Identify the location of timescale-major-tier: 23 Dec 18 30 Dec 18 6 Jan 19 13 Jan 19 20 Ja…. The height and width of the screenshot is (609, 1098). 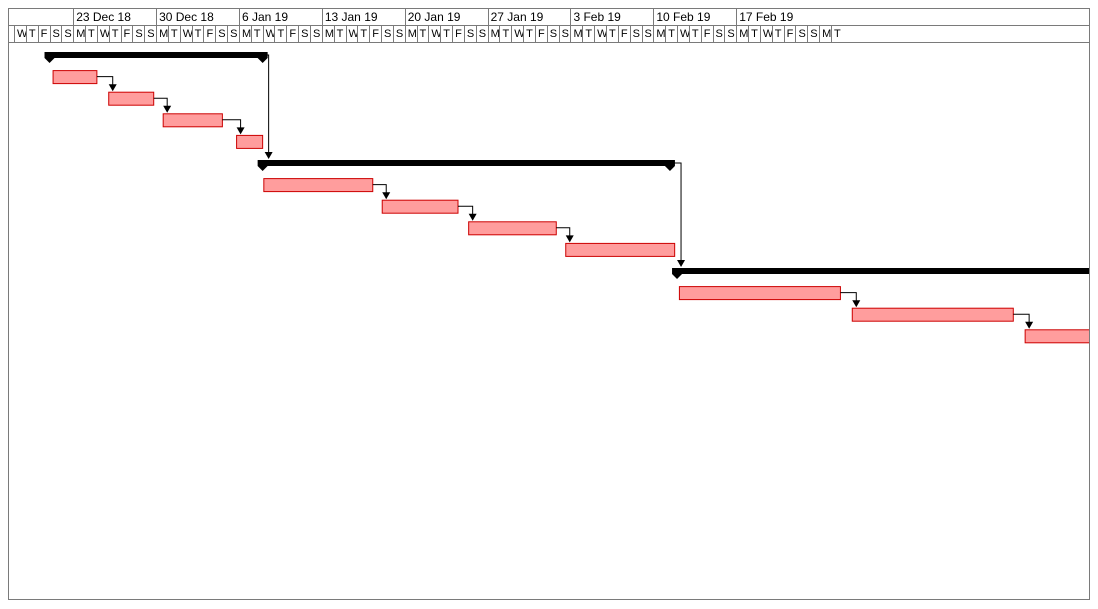
(549, 17).